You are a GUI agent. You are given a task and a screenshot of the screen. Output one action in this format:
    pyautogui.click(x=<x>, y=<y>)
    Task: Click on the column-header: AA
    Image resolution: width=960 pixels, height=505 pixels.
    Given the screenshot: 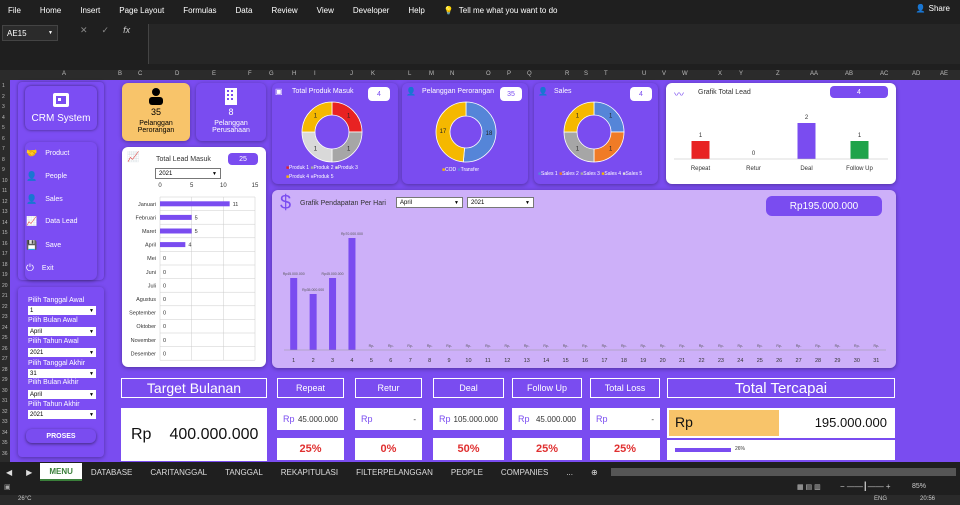 What is the action you would take?
    pyautogui.click(x=814, y=74)
    